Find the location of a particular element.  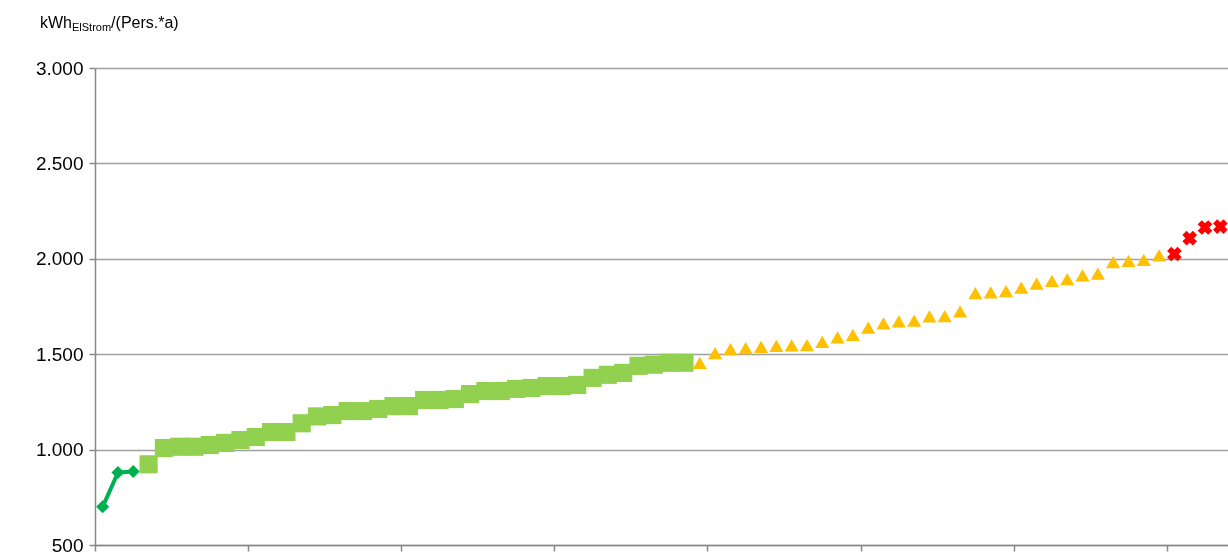

y-tick-label: 1.500 is located at coordinates (59, 354).